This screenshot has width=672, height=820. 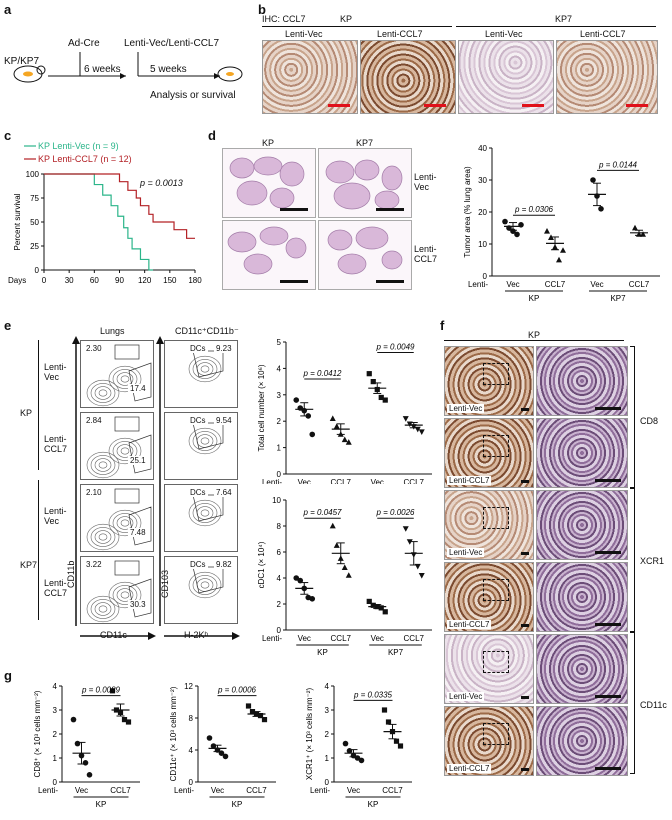 I want to click on d-col2: KP7, so click(x=365, y=143).